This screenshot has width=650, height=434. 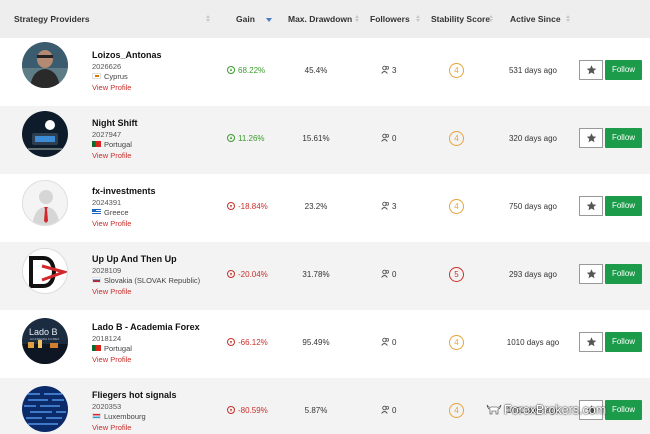 I want to click on active-since-value: 1050 days ago, so click(x=533, y=410).